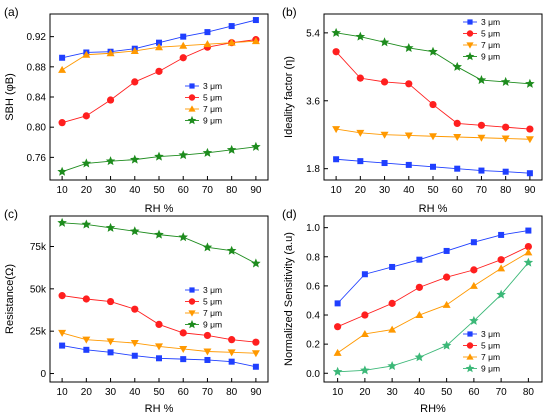 The width and height of the screenshot is (550, 420). I want to click on x-tick-label: 30, so click(111, 190).